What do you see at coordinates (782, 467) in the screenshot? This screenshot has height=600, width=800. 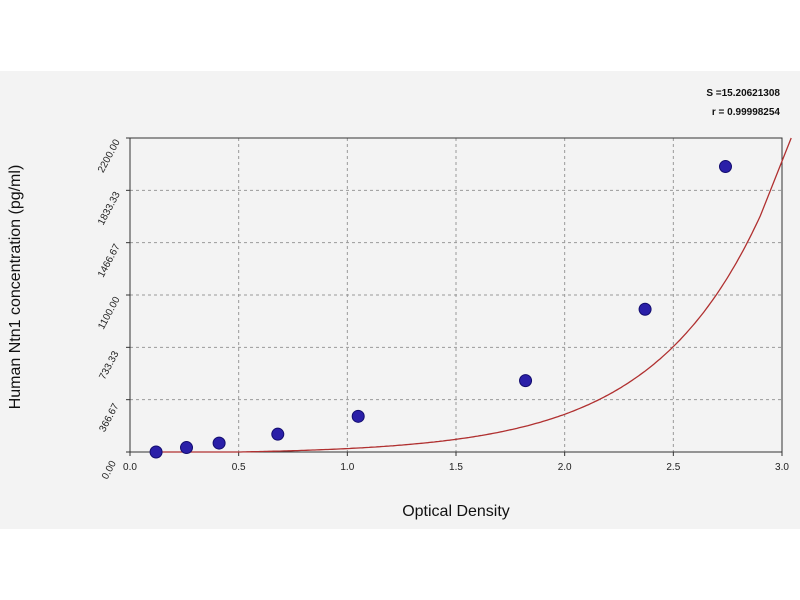 I see `x-tick-label: 3.0` at bounding box center [782, 467].